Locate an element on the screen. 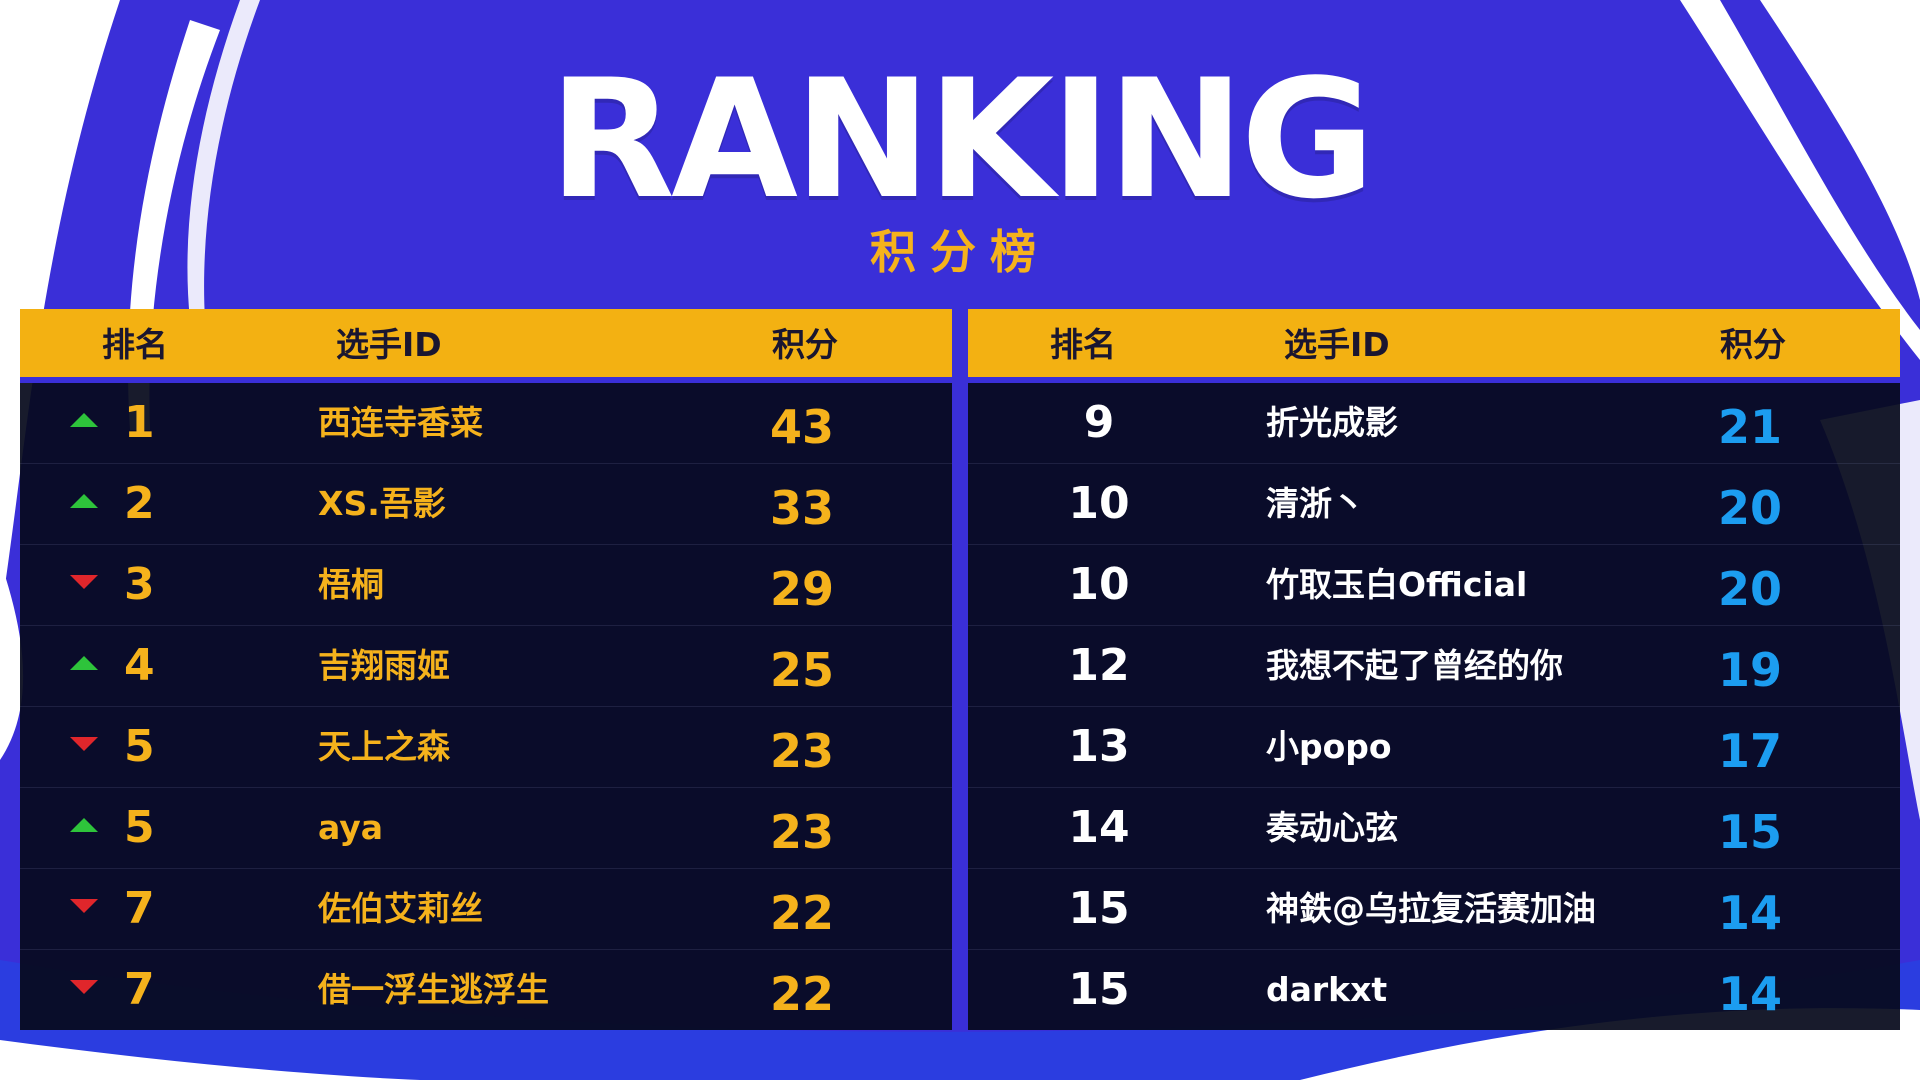 The height and width of the screenshot is (1080, 1920). page-subtitle: 积分榜 is located at coordinates (960, 252).